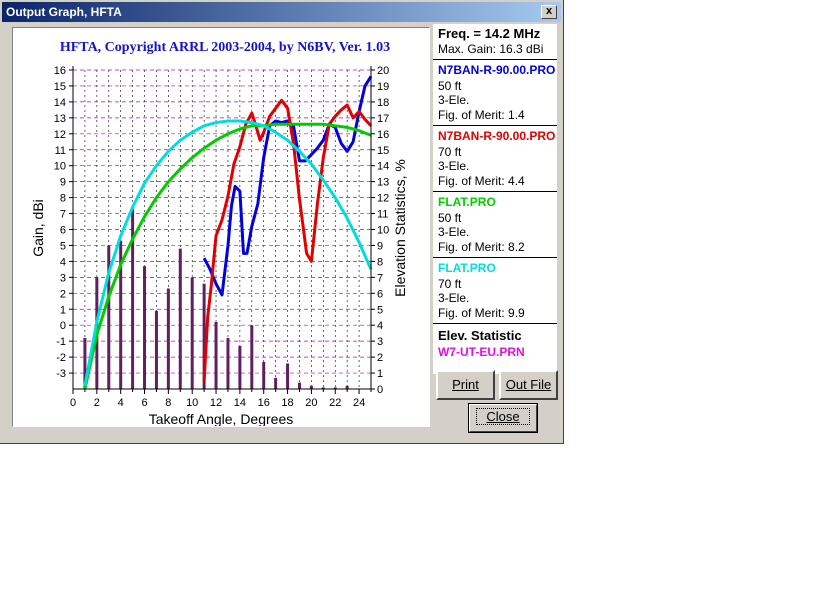 The height and width of the screenshot is (612, 816). I want to click on frequency-label: Freq. = 14.2 MHz, so click(489, 33).